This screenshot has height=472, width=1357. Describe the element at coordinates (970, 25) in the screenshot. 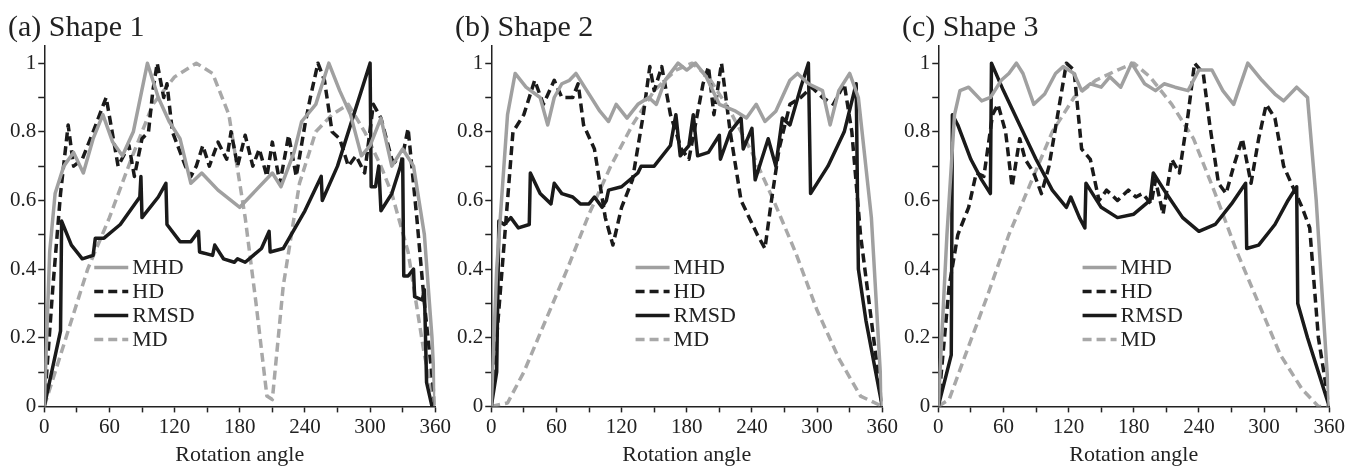

I see `chart-title: (c) Shape 3` at that location.